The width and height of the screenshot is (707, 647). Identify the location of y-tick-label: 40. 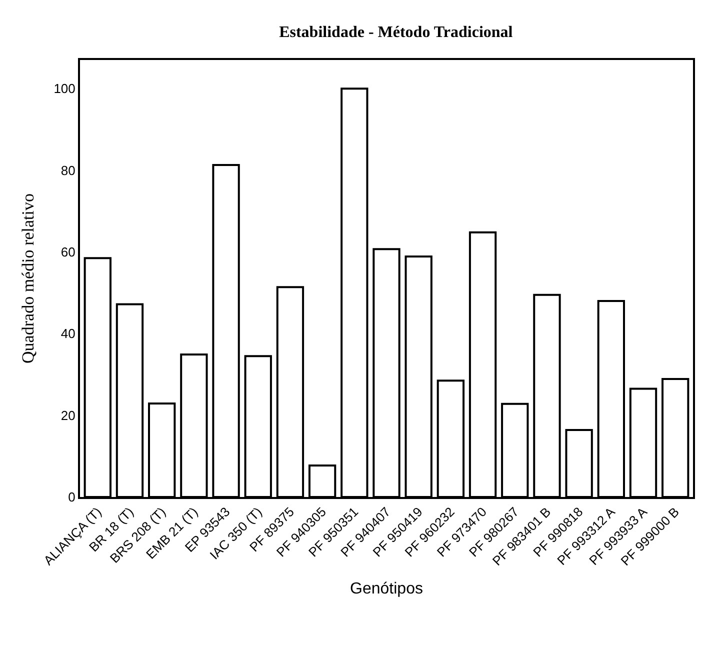
(68, 334).